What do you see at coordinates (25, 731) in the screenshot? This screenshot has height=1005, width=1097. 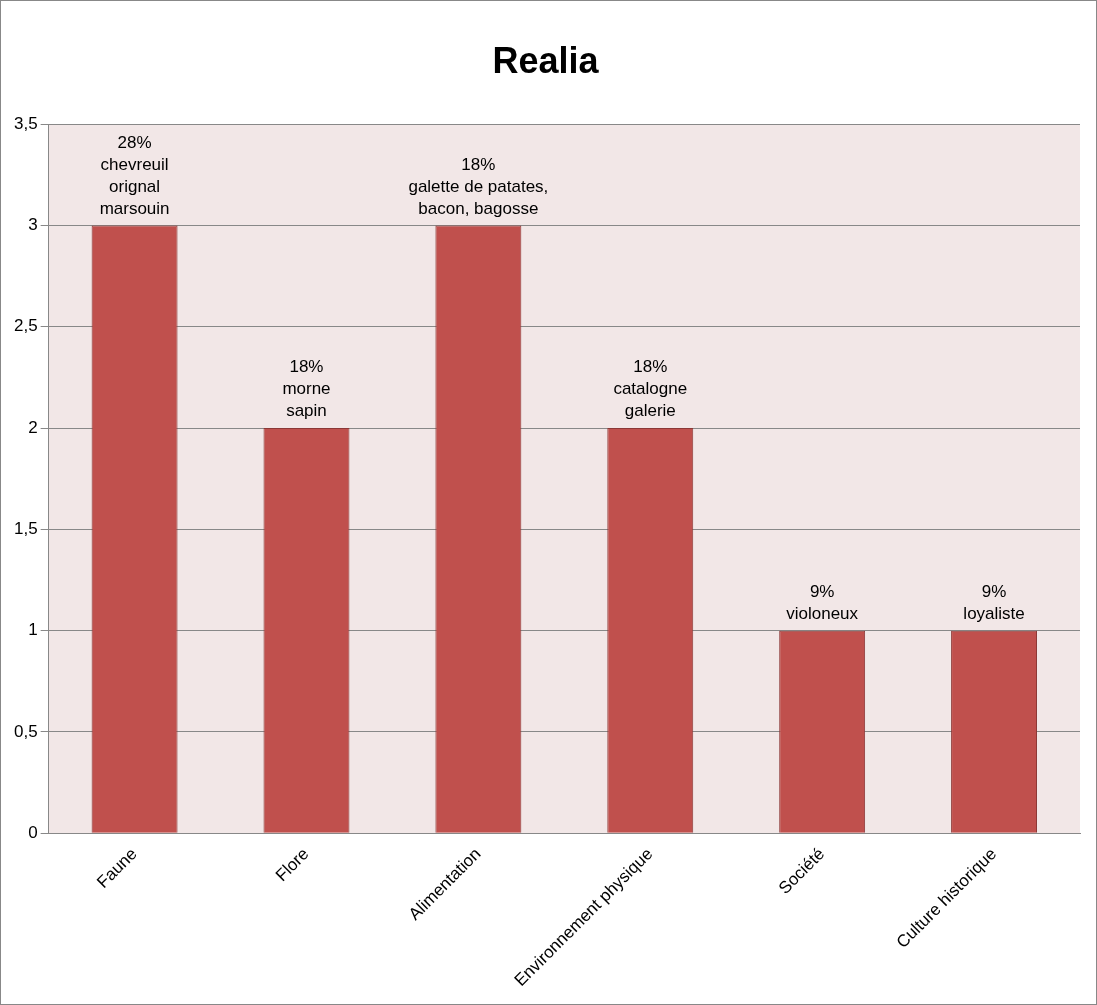 I see `y-tick-label: 0,5` at bounding box center [25, 731].